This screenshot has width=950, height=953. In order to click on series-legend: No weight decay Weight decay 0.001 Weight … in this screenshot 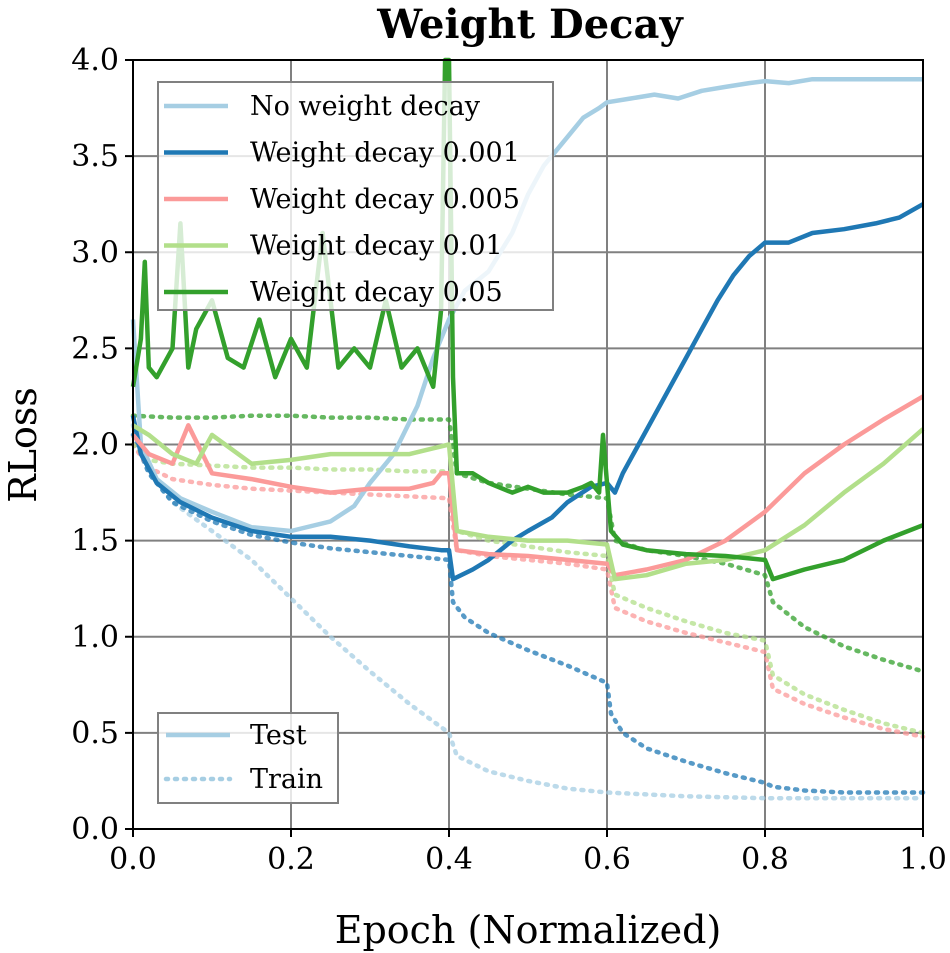, I will do `click(355, 196)`.